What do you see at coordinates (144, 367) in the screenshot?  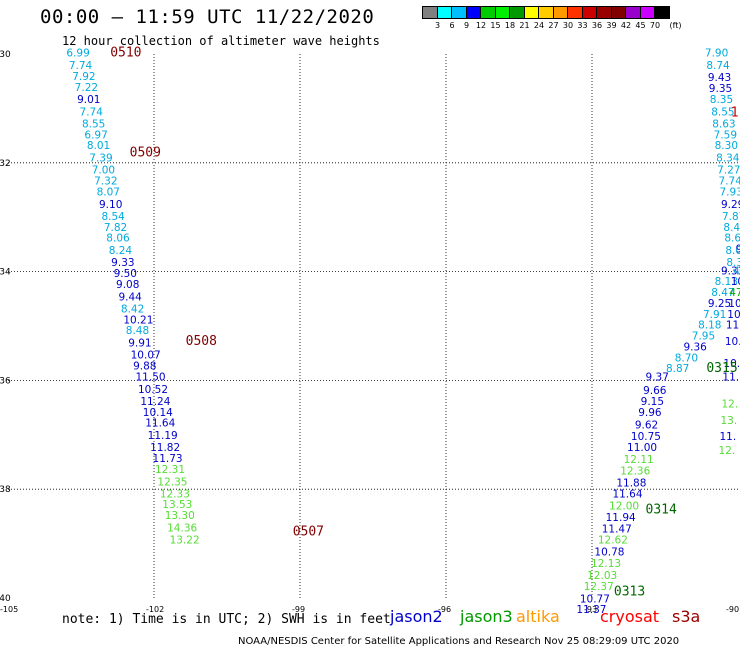 I see `wave-height-value: 9.88` at bounding box center [144, 367].